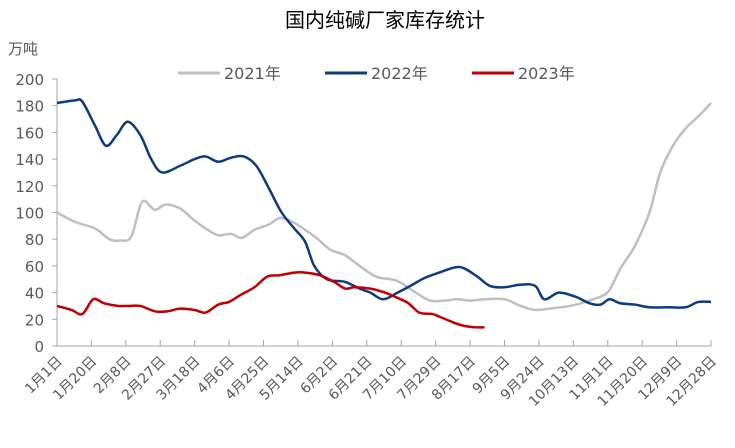 The width and height of the screenshot is (735, 448). What do you see at coordinates (34, 320) in the screenshot?
I see `y-tick-label: 20` at bounding box center [34, 320].